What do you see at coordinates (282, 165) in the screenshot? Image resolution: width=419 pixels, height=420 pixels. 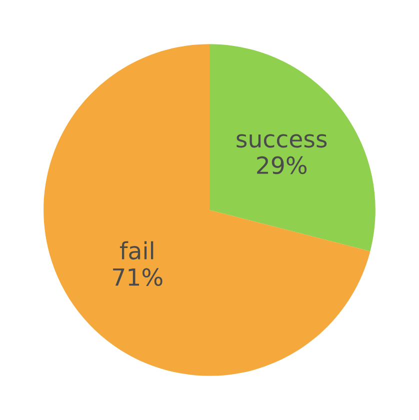 I see `data-label: 29%` at bounding box center [282, 165].